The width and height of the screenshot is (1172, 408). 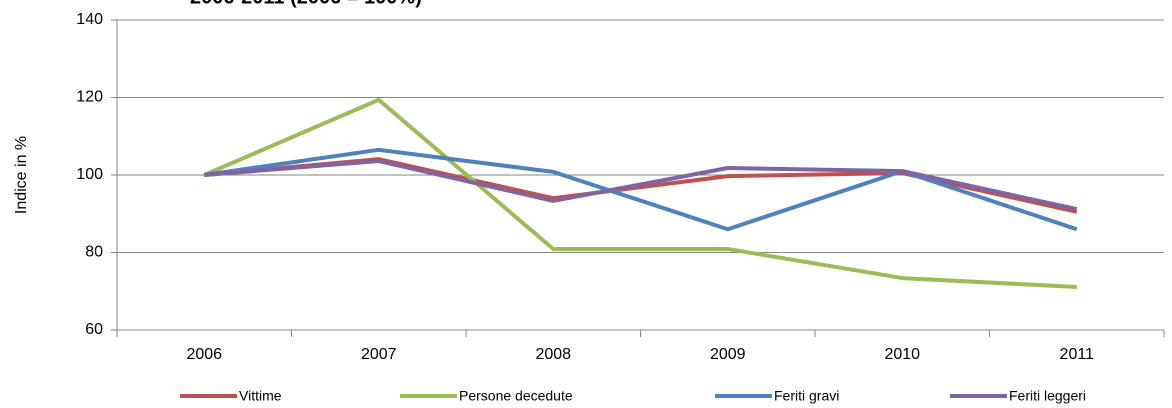 What do you see at coordinates (379, 354) in the screenshot?
I see `x-tick-label: 2007` at bounding box center [379, 354].